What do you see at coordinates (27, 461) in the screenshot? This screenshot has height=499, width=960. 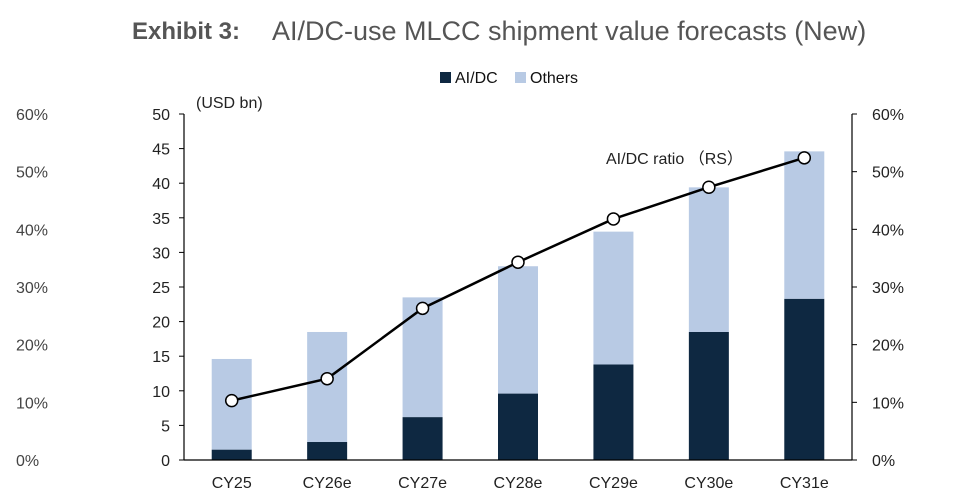 I see `ghost-axis-tick-label: 0%` at bounding box center [27, 461].